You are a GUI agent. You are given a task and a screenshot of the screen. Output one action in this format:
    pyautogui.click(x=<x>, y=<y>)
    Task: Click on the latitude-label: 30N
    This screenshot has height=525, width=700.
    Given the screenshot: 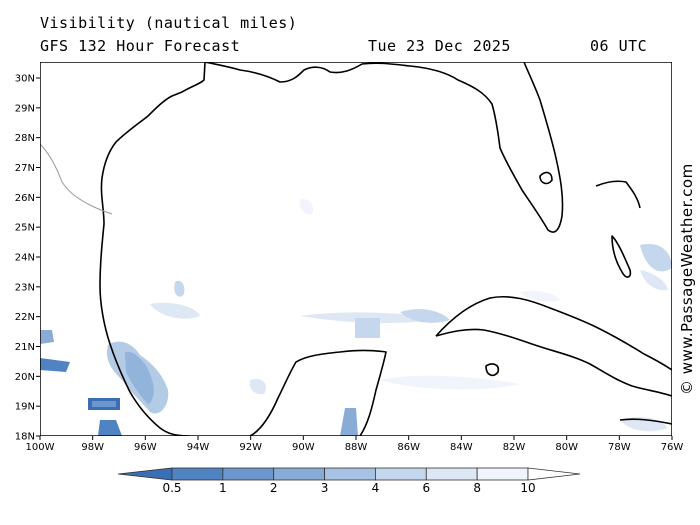 What is the action you would take?
    pyautogui.click(x=25, y=79)
    